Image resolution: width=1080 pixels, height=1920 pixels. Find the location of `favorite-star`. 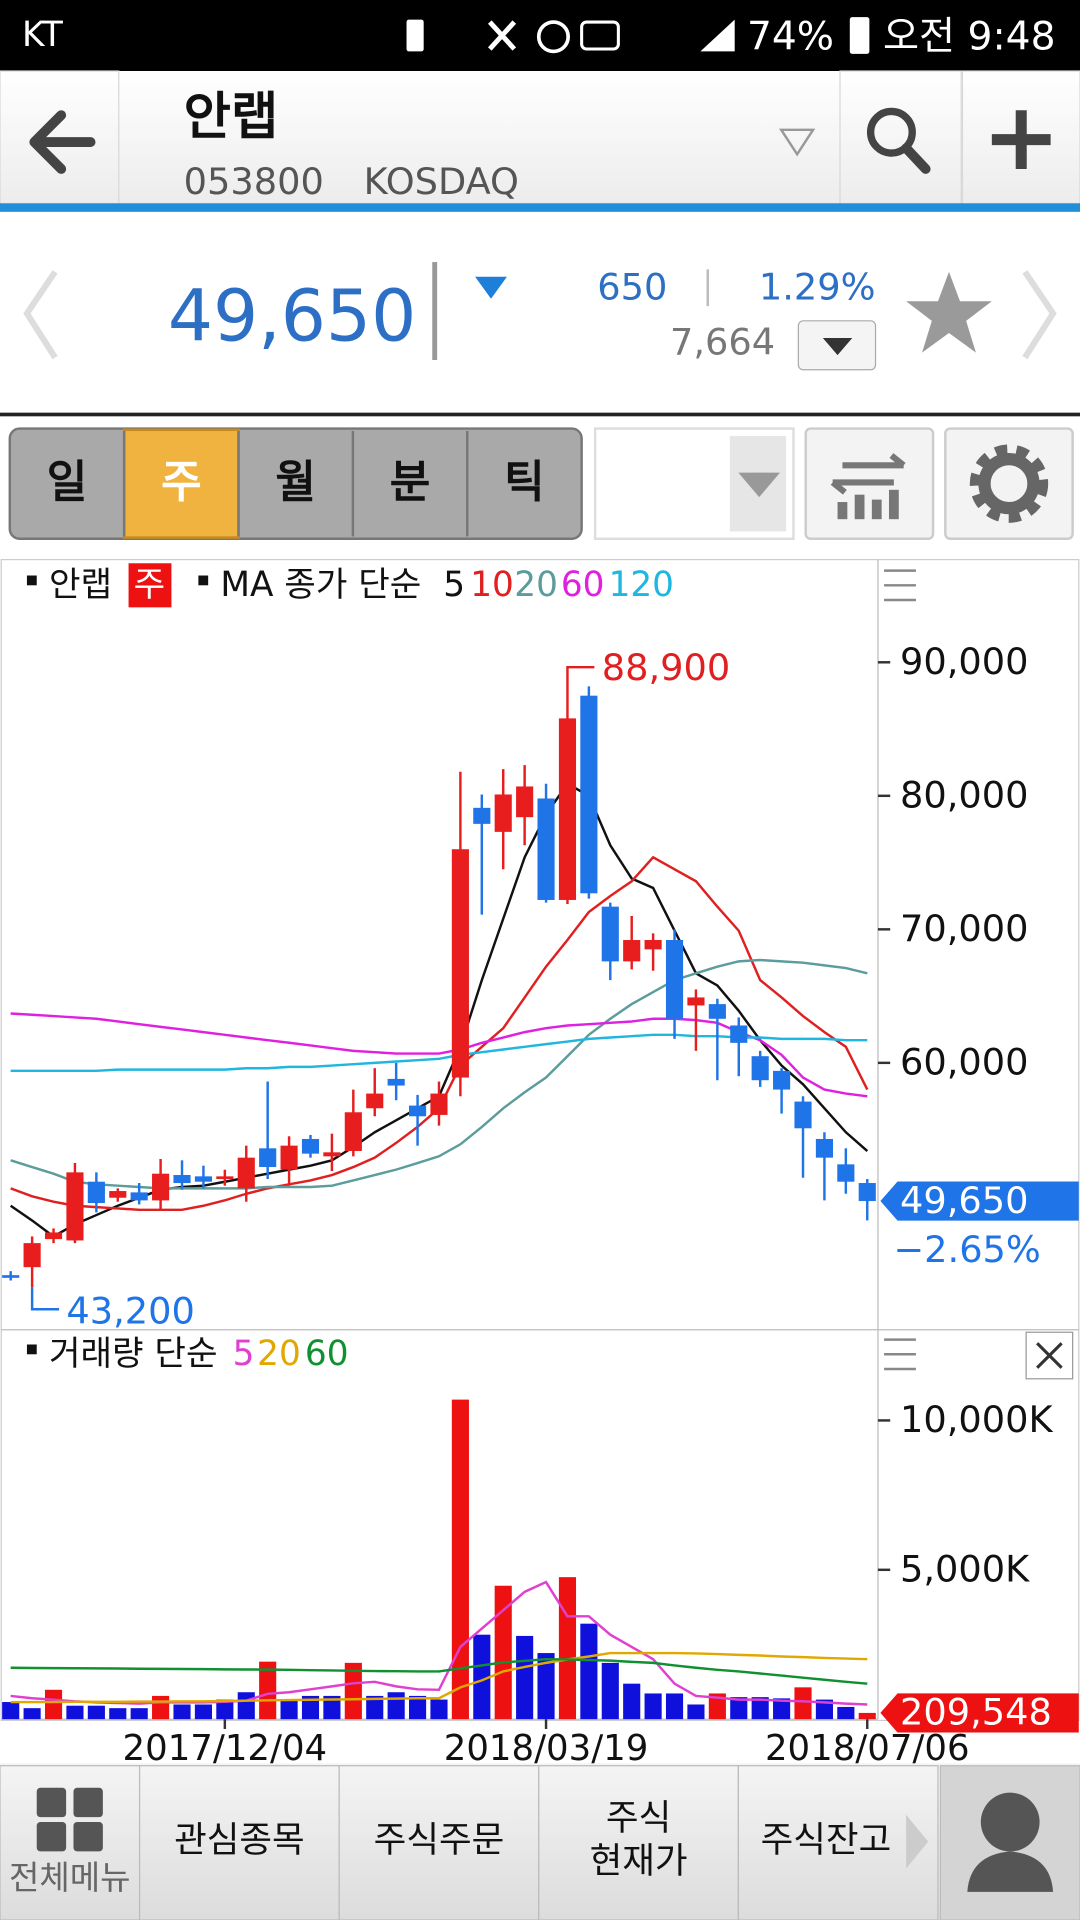

favorite-star is located at coordinates (949, 312).